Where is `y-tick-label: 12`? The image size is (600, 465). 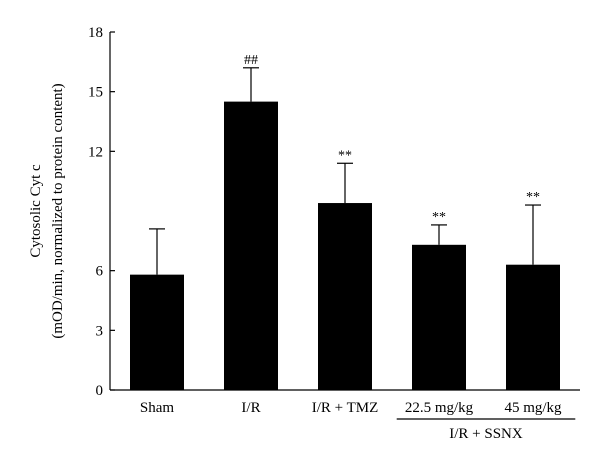
y-tick-label: 12 is located at coordinates (95, 152).